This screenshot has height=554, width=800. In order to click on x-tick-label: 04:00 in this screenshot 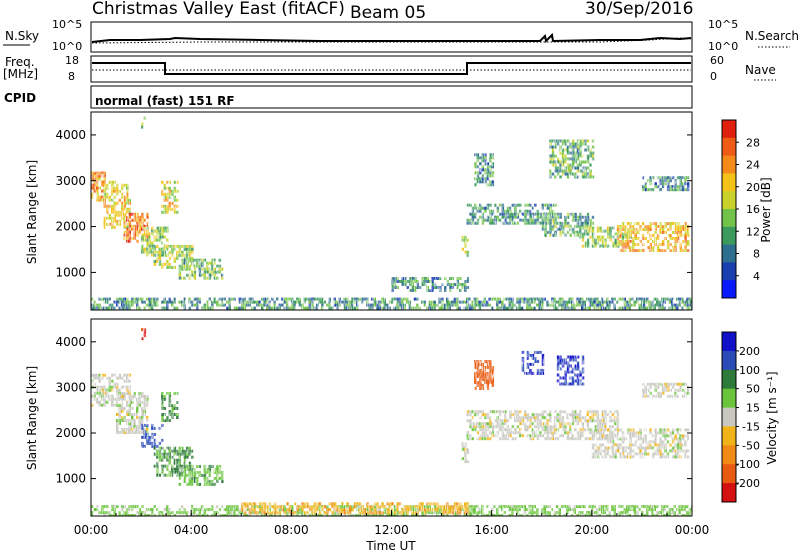, I will do `click(191, 530)`.